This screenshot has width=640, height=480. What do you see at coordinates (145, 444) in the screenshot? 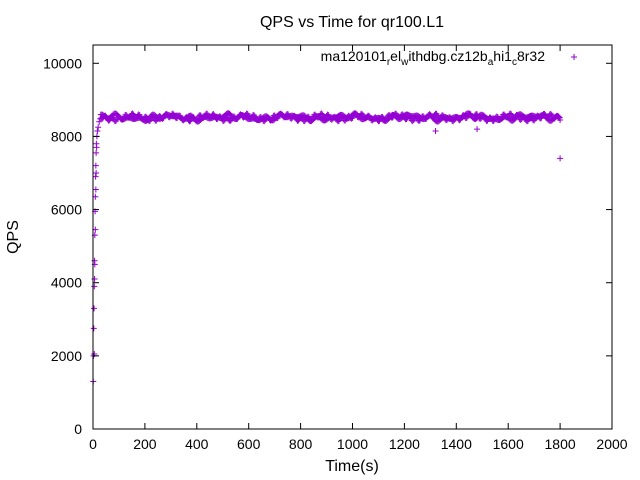
I see `x-tick-label: 200` at bounding box center [145, 444].